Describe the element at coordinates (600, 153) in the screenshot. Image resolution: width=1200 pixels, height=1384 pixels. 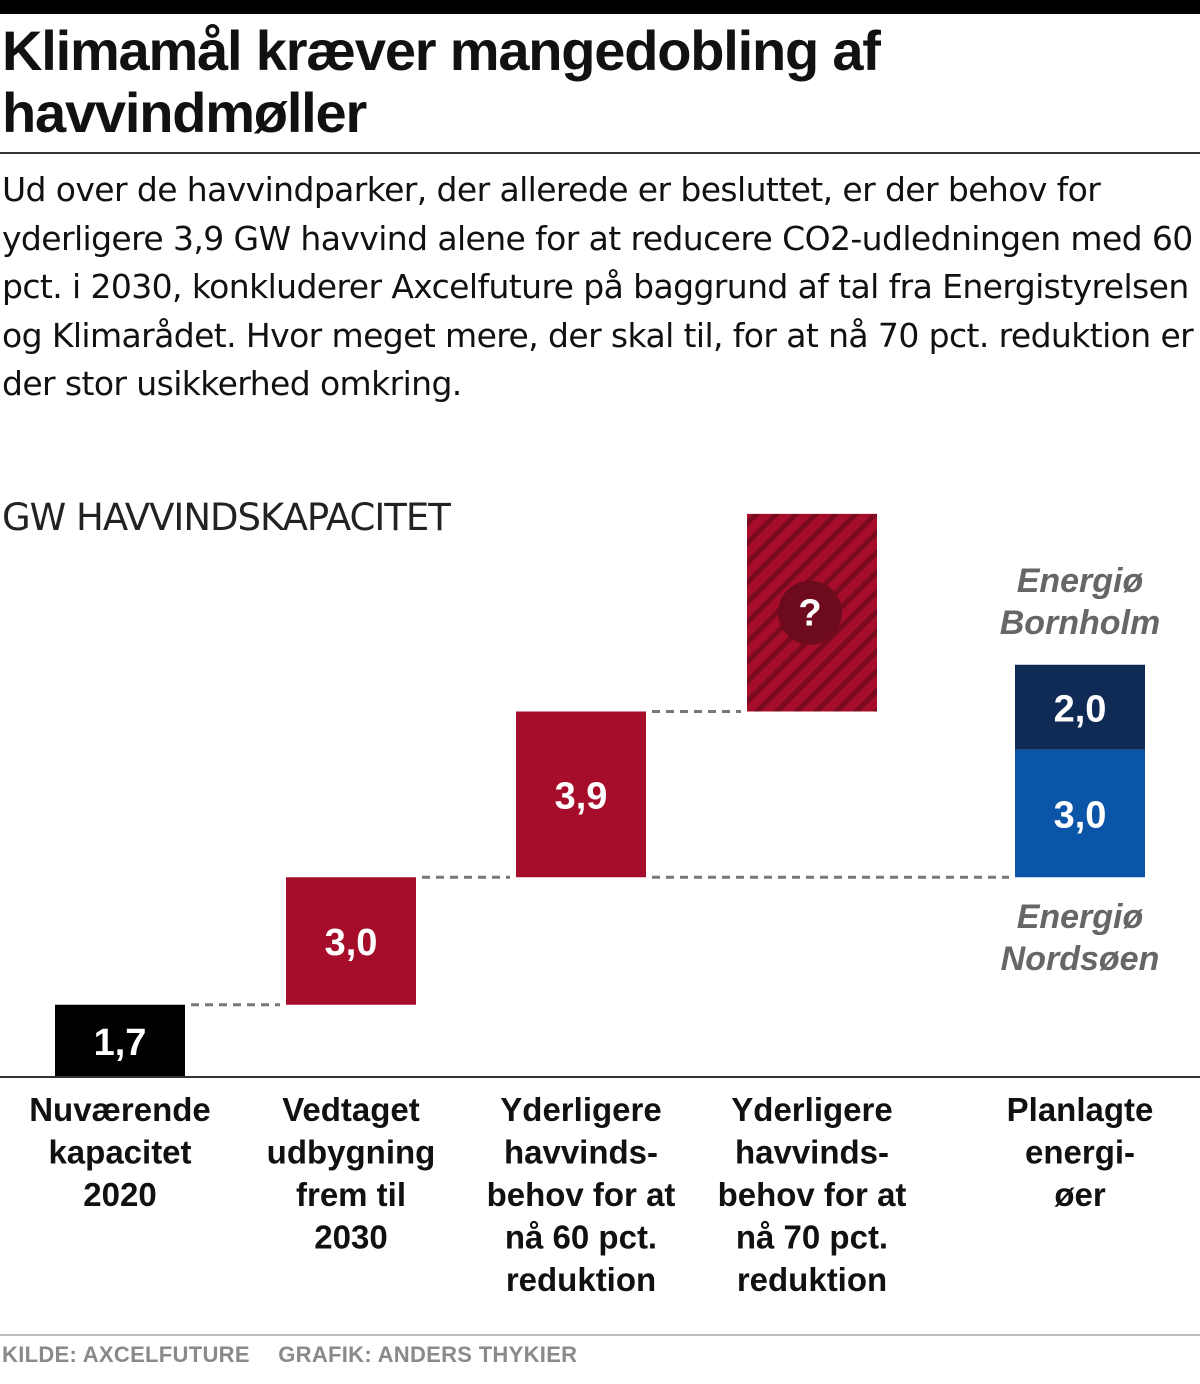
I see `title-divider` at that location.